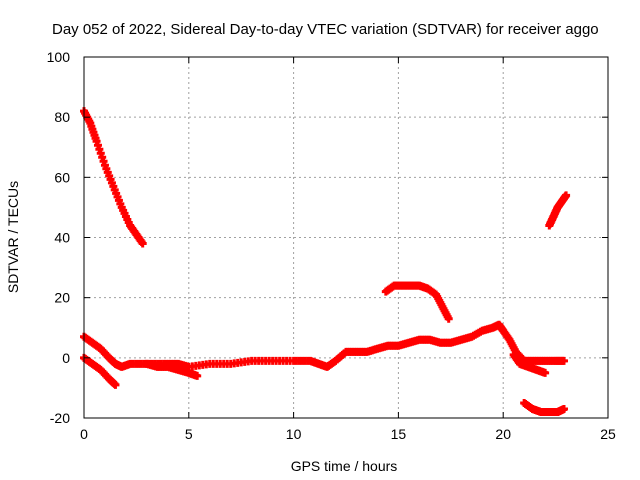  Describe the element at coordinates (62, 117) in the screenshot. I see `y-tick-label: 80` at that location.